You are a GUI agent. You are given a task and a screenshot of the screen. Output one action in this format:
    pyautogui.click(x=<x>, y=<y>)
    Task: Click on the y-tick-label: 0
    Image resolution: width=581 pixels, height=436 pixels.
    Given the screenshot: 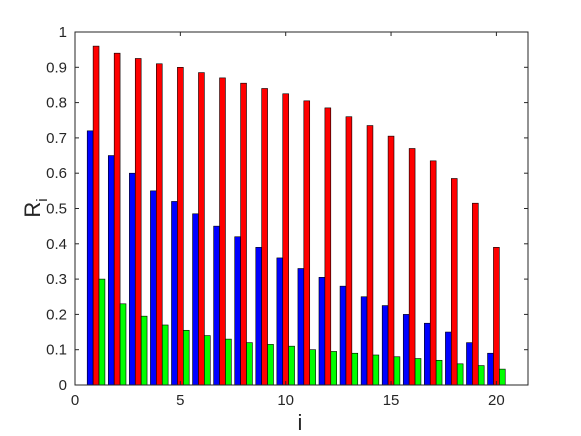 What is the action you would take?
    pyautogui.click(x=63, y=385)
    